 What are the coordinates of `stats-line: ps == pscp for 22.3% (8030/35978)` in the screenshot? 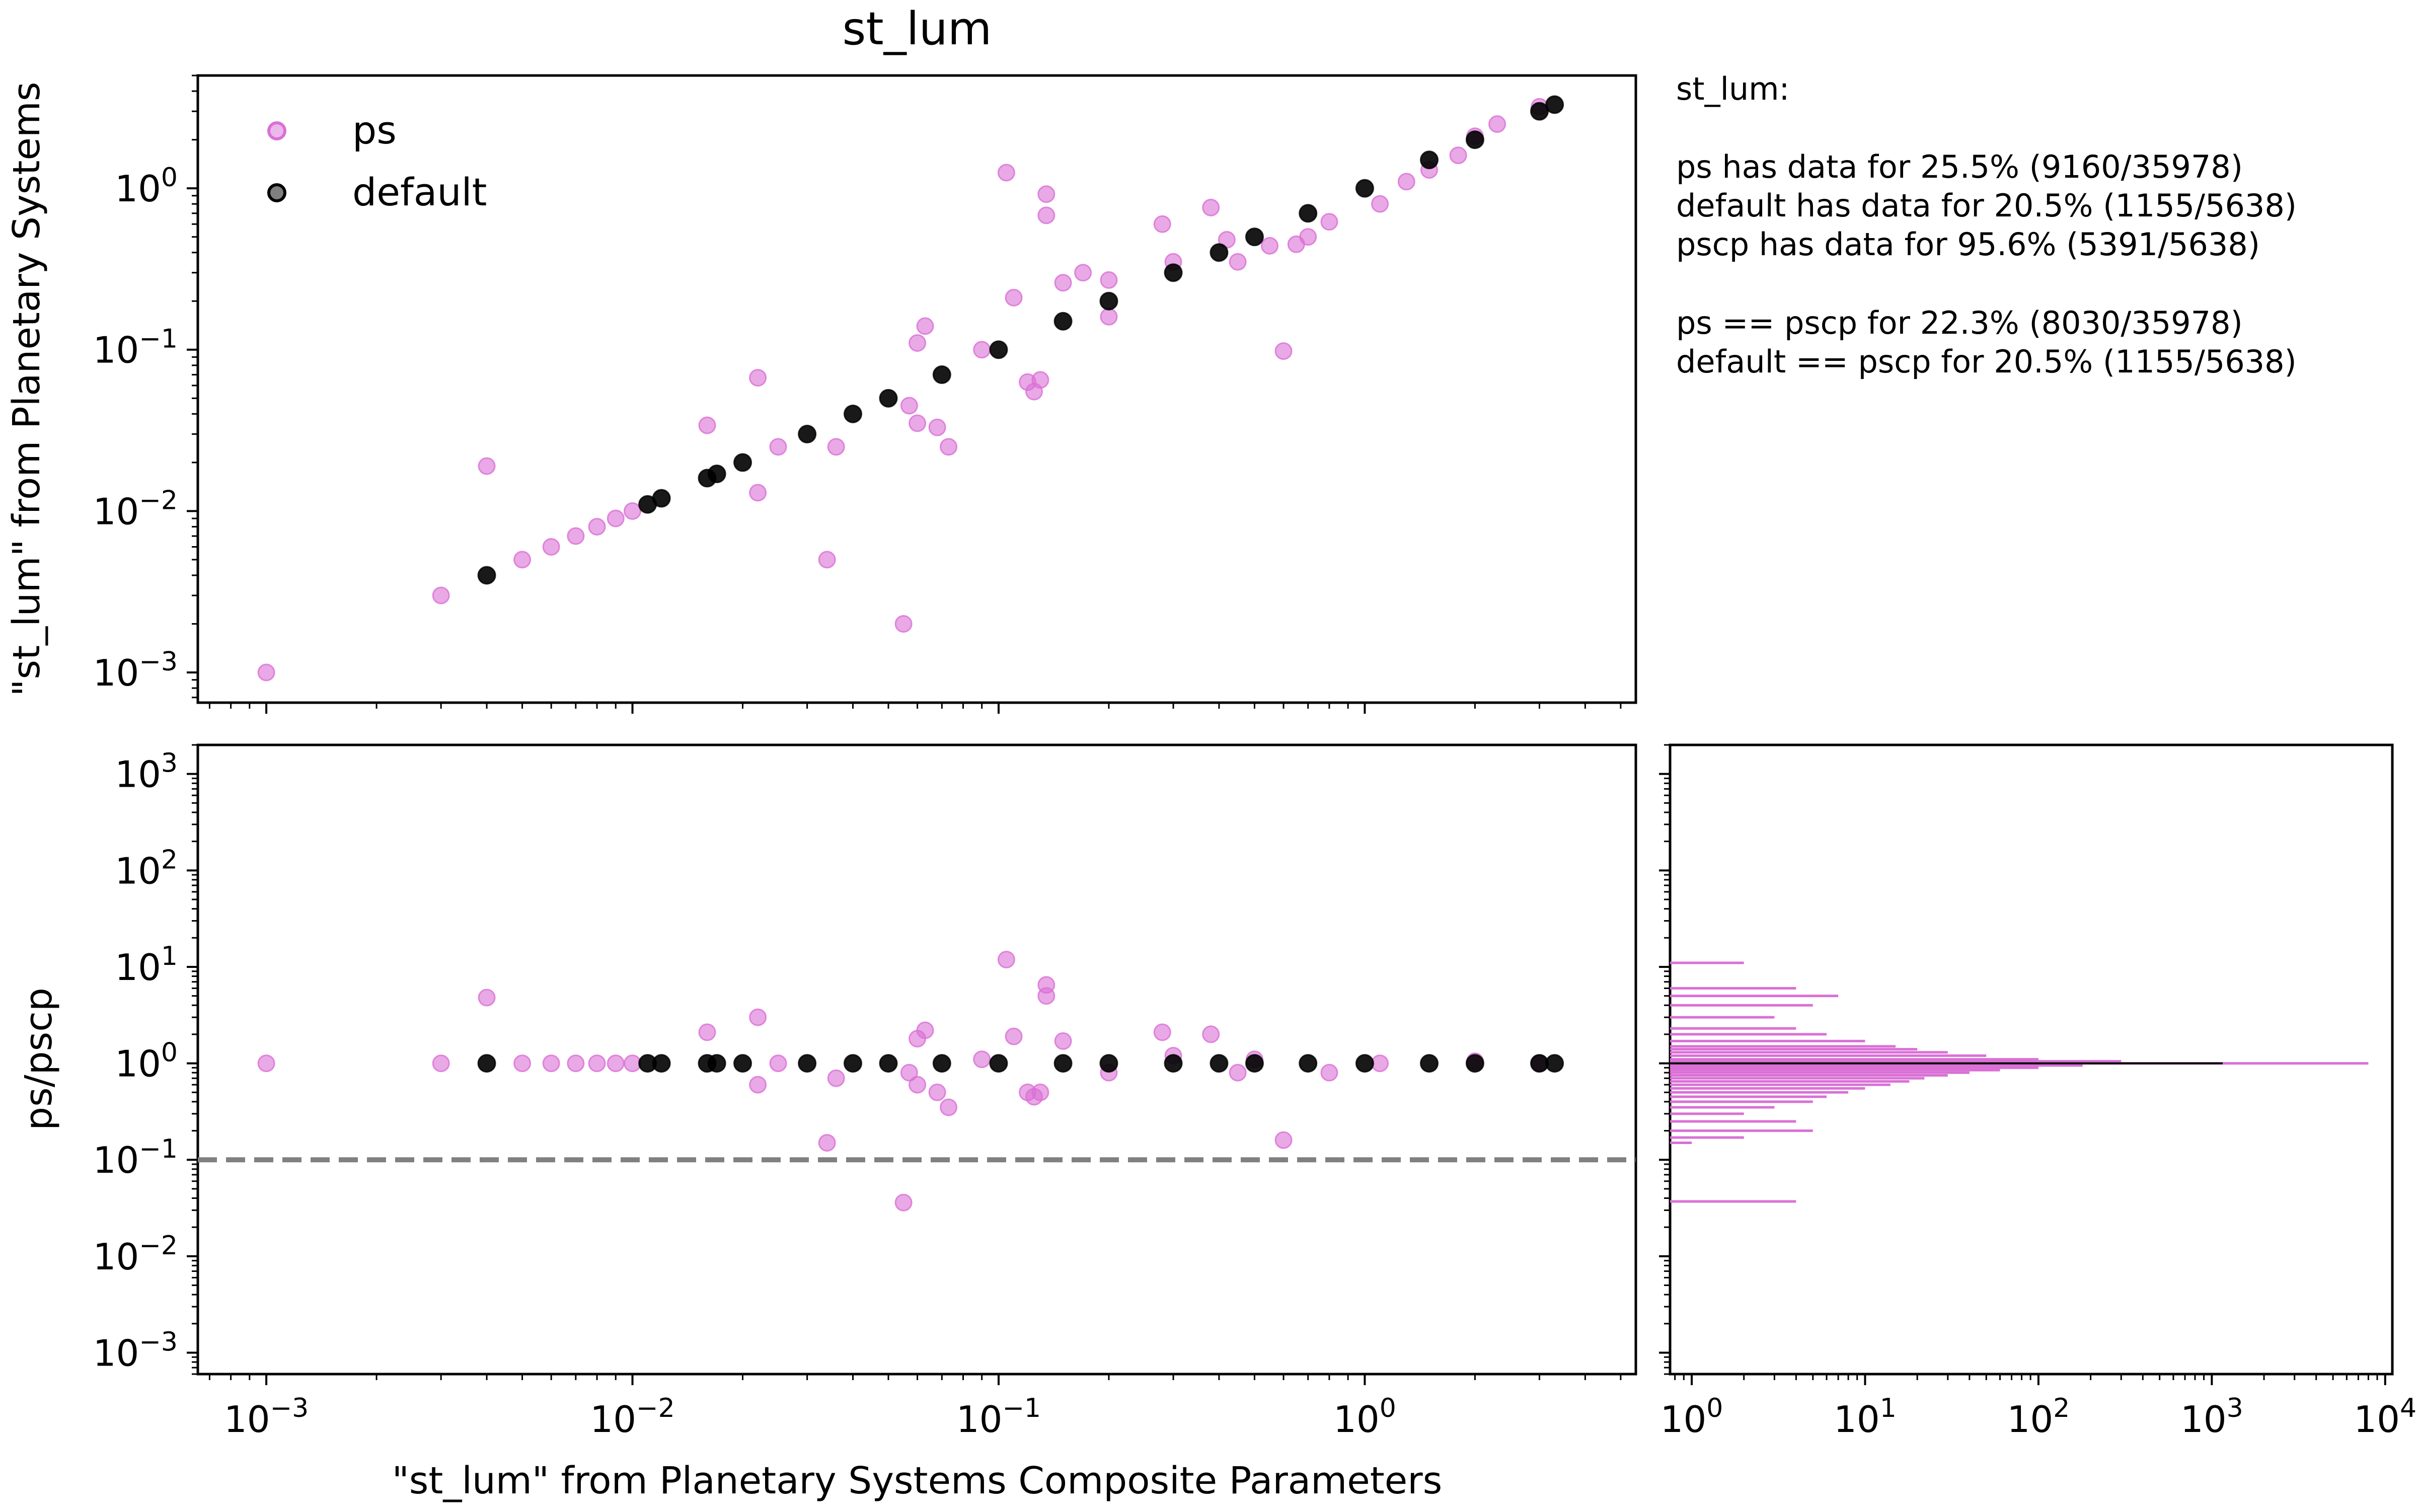 It's located at (1959, 323).